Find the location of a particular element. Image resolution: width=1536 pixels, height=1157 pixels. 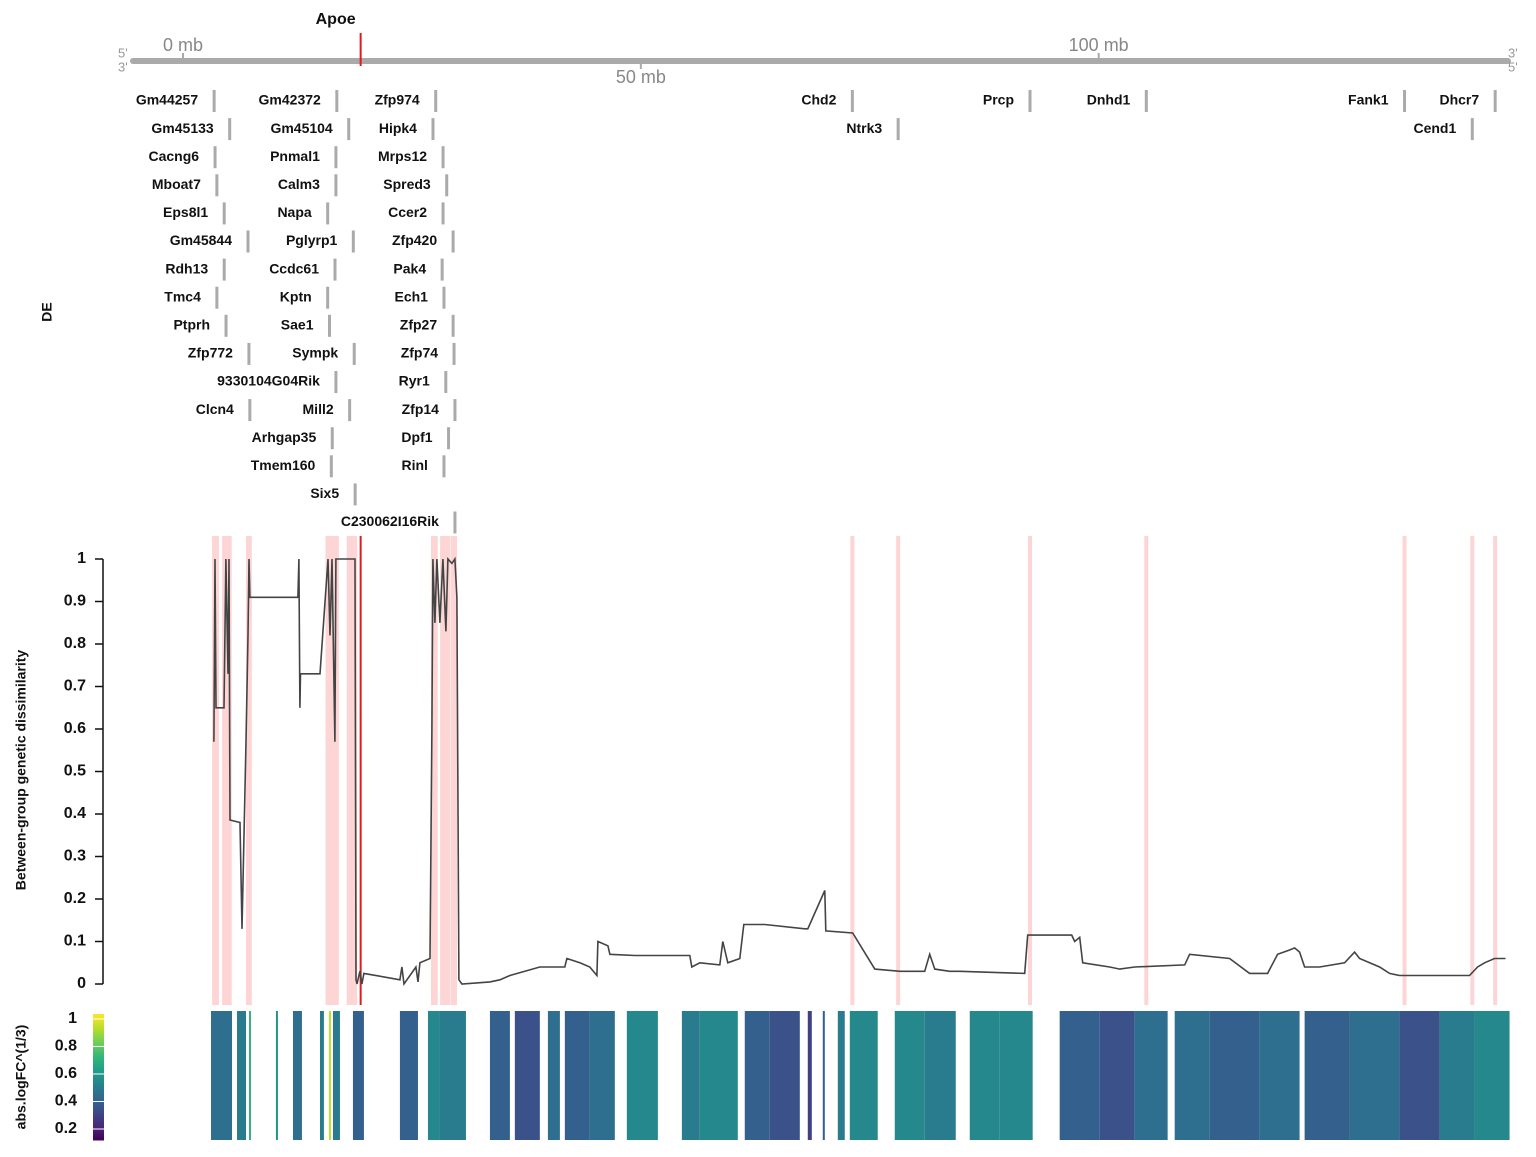

gene-label: Gm44257 is located at coordinates (167, 100).